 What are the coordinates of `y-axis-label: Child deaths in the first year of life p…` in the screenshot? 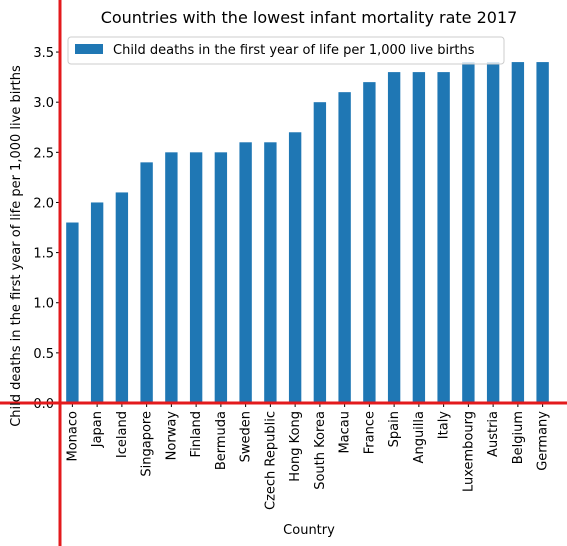 It's located at (16, 246).